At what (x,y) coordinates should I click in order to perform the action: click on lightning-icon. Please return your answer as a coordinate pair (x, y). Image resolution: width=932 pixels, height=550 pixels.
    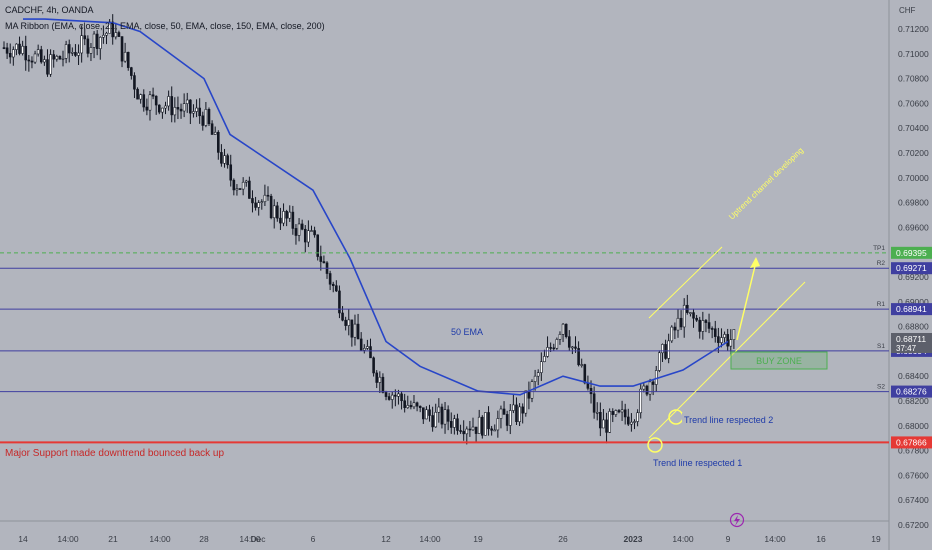
    Looking at the image, I should click on (737, 520).